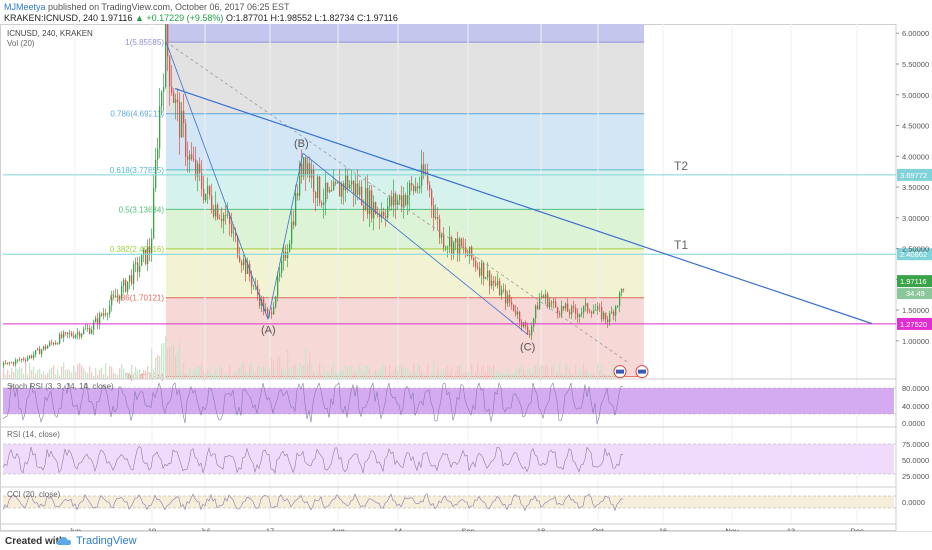  Describe the element at coordinates (405, 337) in the screenshot. I see `fib-zone` at that location.